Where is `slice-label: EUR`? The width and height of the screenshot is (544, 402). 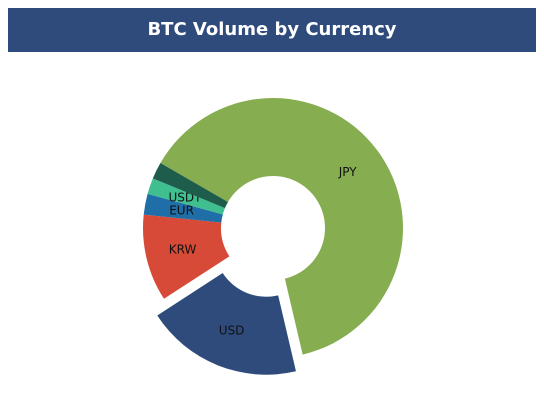 slice-label: EUR is located at coordinates (181, 210).